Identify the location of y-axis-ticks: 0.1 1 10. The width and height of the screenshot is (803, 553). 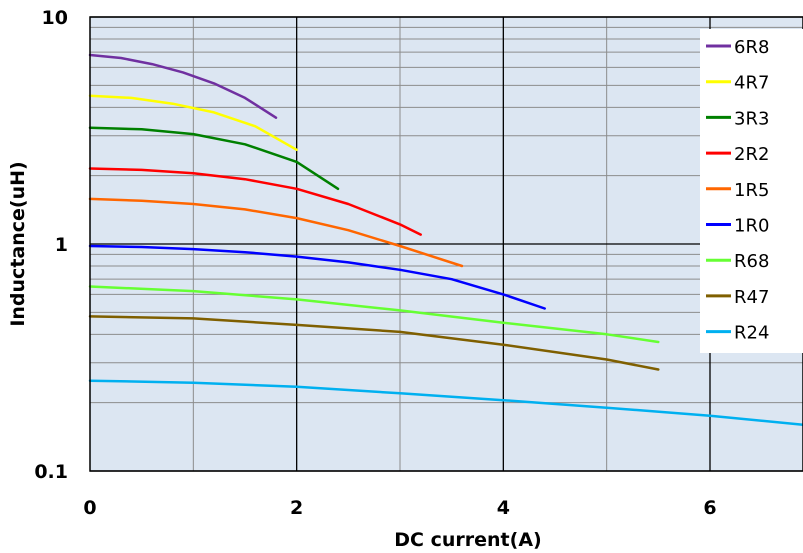
(51, 245).